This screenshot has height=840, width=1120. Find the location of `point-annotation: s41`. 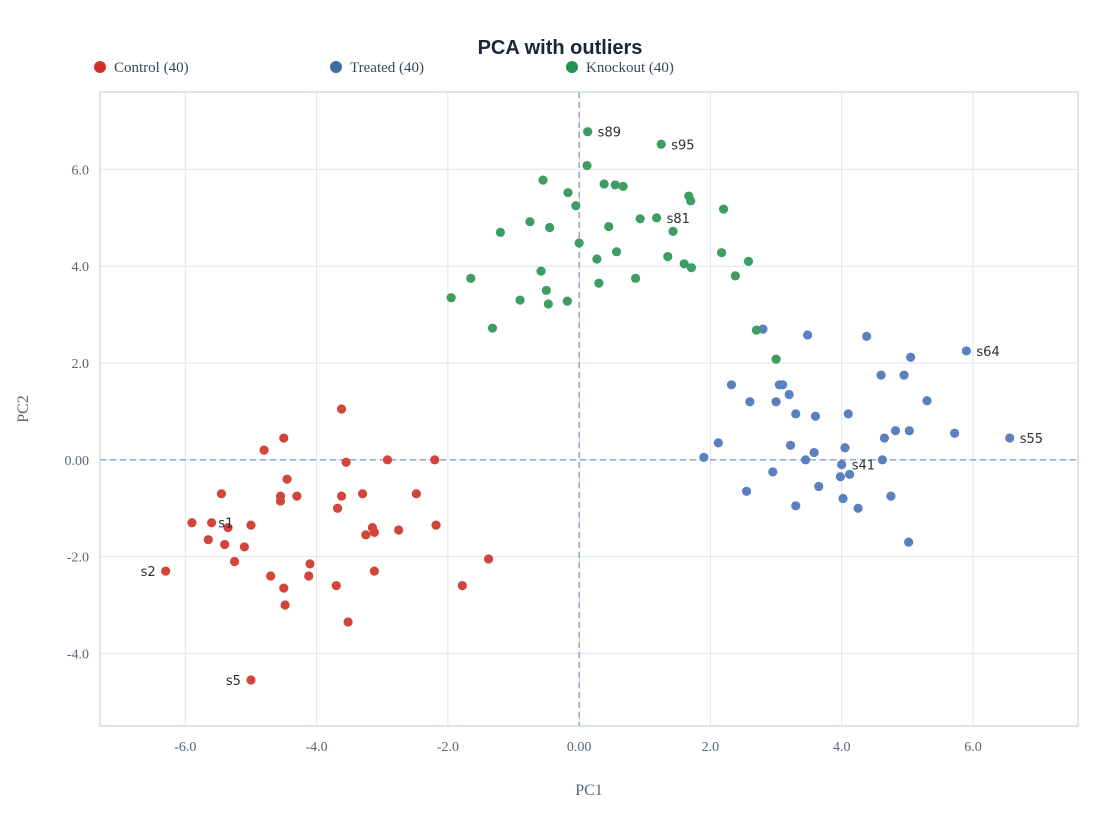

point-annotation: s41 is located at coordinates (863, 466).